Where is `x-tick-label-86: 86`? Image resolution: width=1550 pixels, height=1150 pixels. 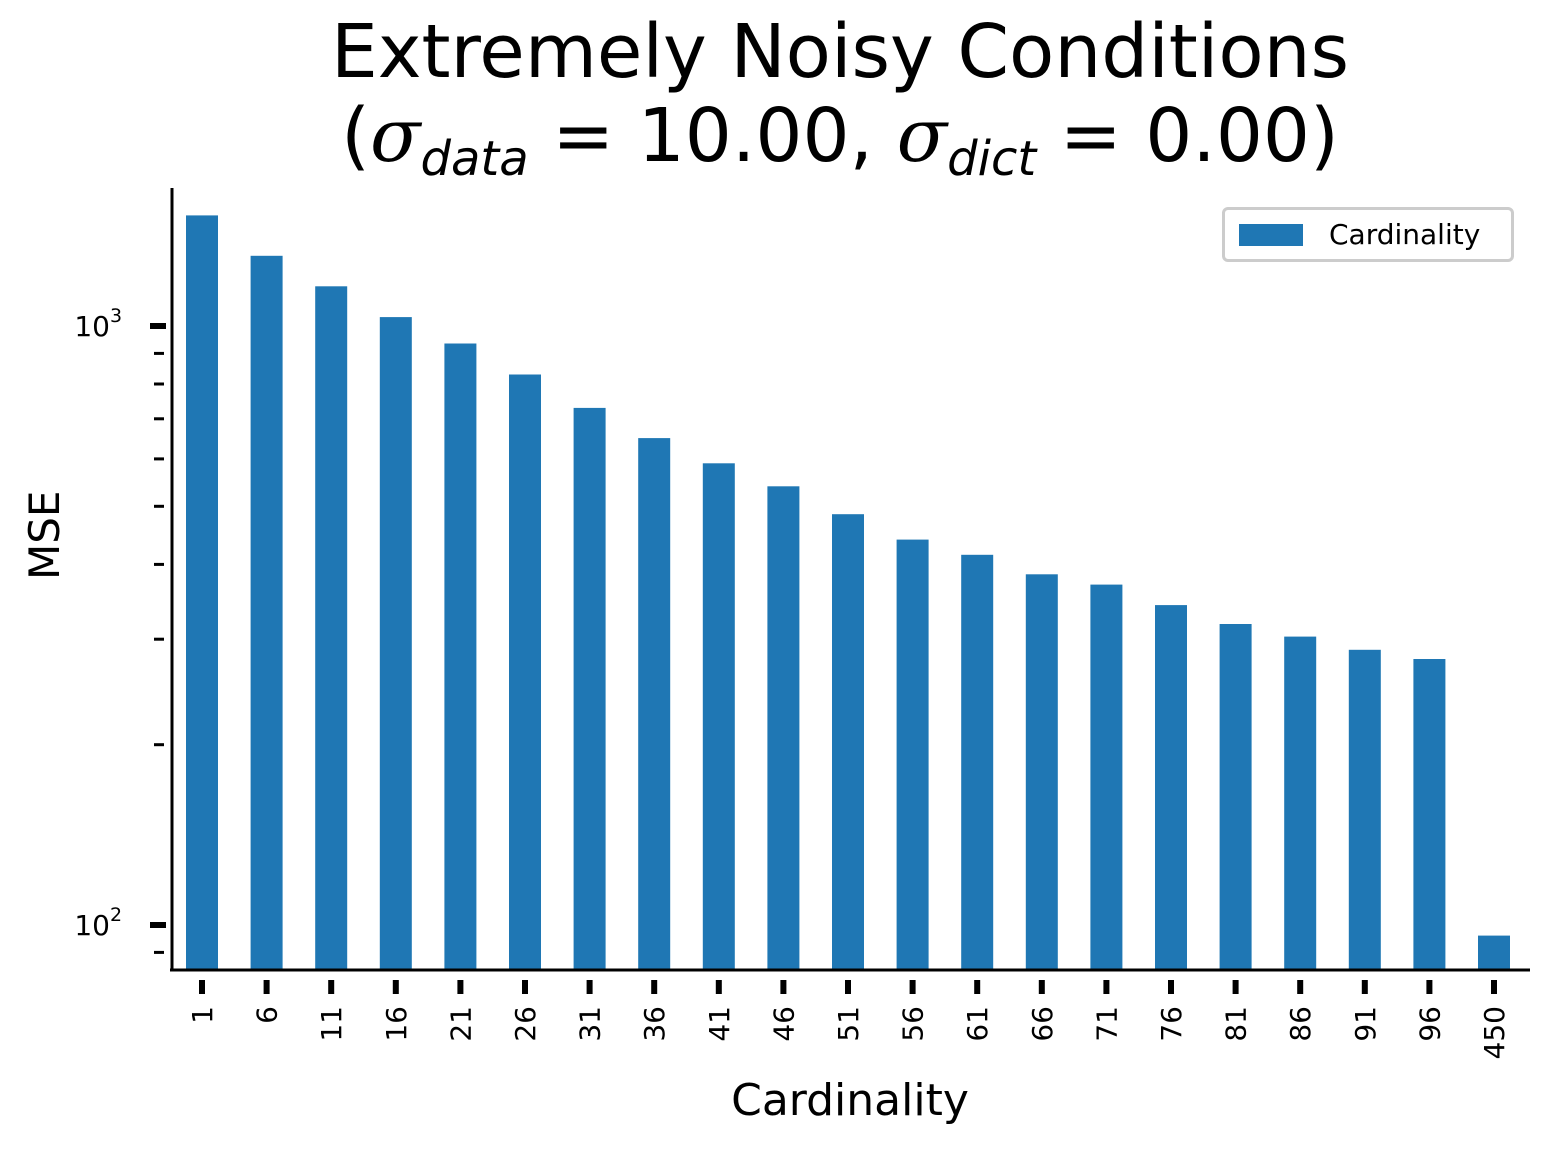 x-tick-label-86: 86 is located at coordinates (1300, 1024).